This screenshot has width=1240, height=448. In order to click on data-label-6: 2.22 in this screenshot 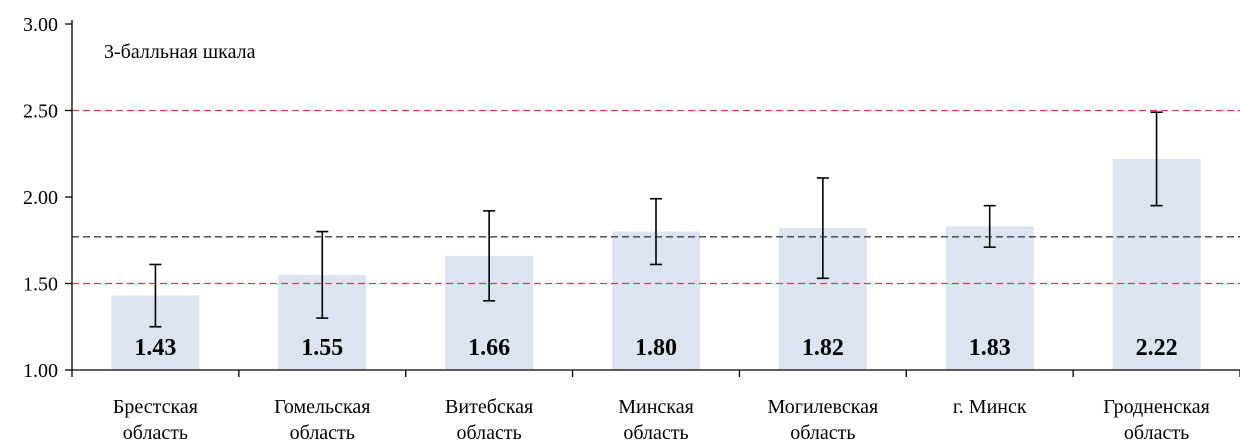, I will do `click(1157, 348)`.